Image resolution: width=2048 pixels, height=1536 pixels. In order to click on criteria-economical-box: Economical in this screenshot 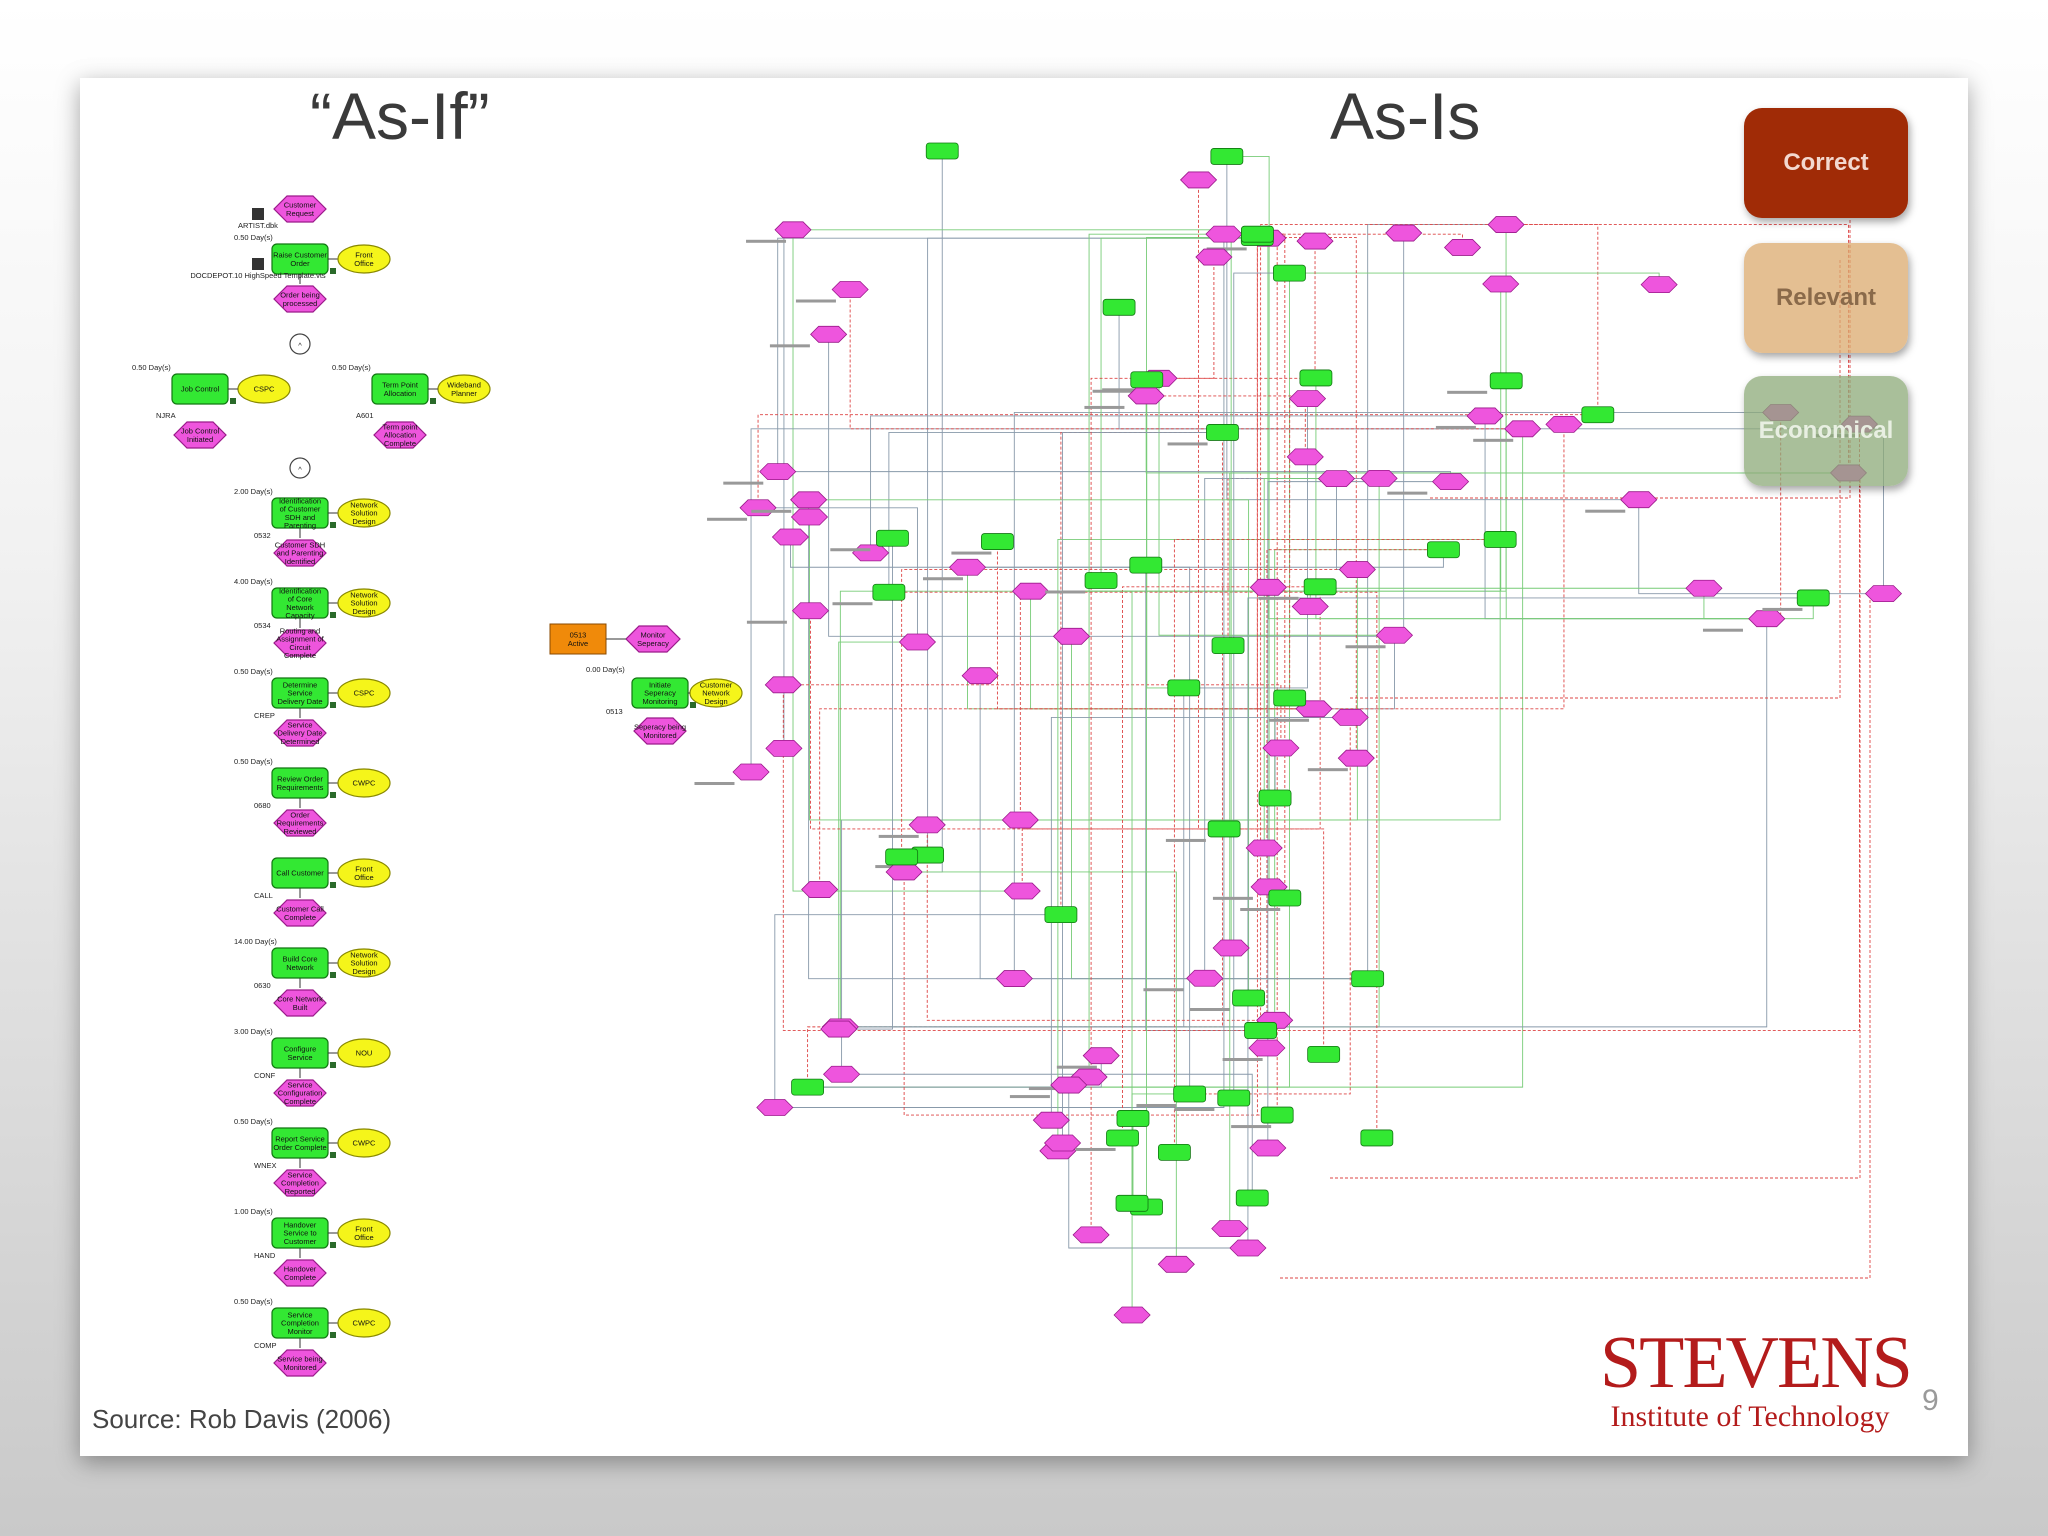, I will do `click(1826, 431)`.